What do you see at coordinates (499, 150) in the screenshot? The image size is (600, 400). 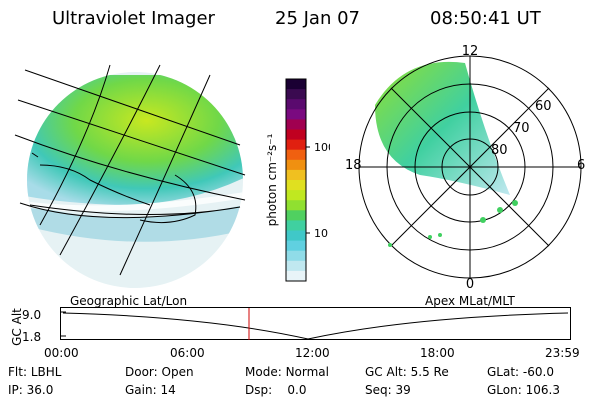 I see `mlat-label-80: 80` at bounding box center [499, 150].